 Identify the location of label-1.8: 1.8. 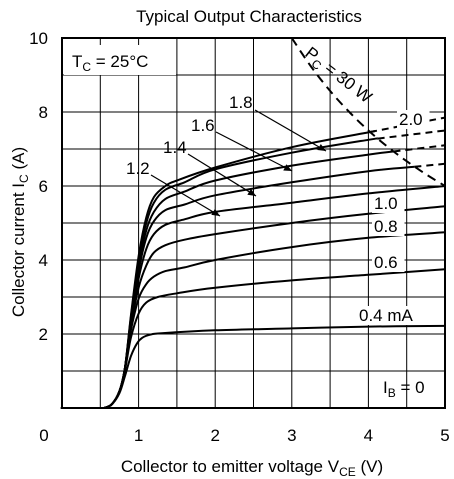
(241, 102).